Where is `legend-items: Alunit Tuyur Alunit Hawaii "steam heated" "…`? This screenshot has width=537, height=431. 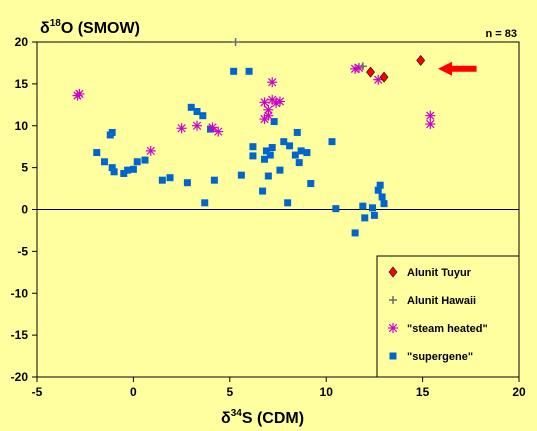
legend-items: Alunit Tuyur Alunit Hawaii "steam heated" "… is located at coordinates (438, 314).